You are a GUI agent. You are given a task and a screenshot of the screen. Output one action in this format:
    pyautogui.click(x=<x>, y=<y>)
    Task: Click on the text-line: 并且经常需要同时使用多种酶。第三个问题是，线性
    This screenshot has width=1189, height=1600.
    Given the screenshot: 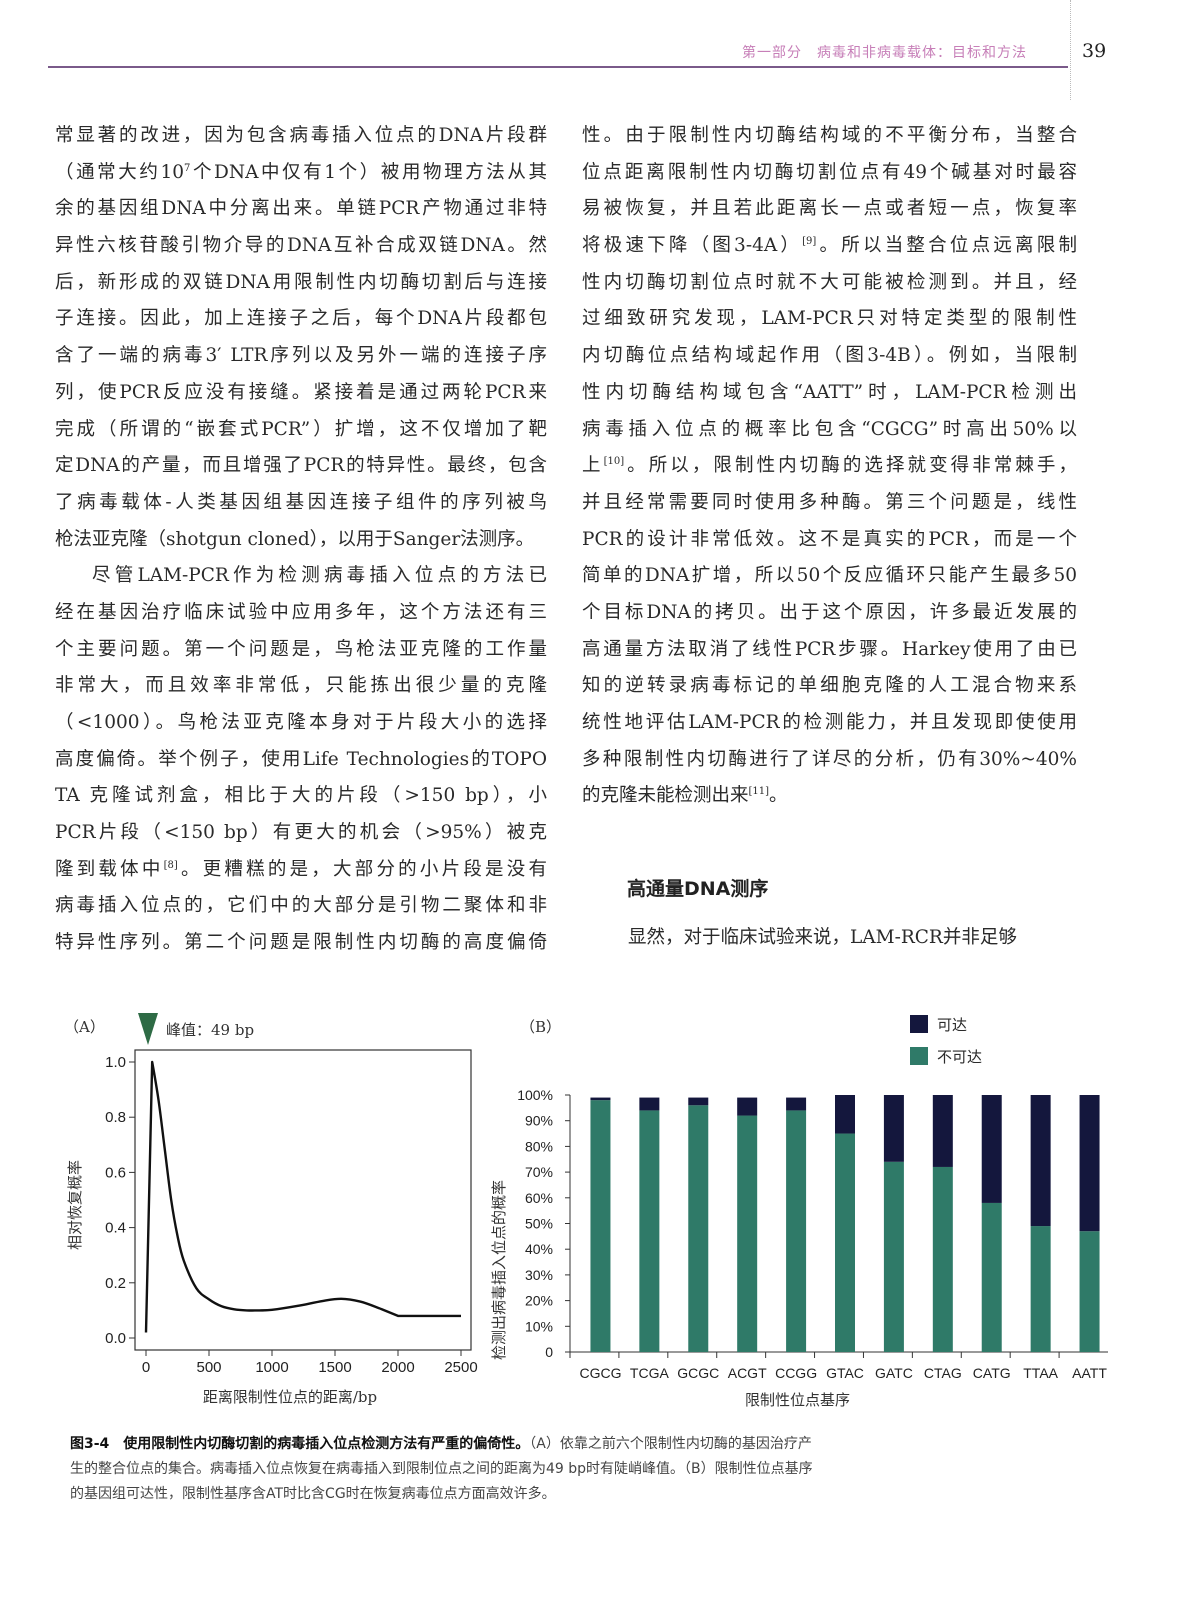 What is the action you would take?
    pyautogui.click(x=829, y=503)
    